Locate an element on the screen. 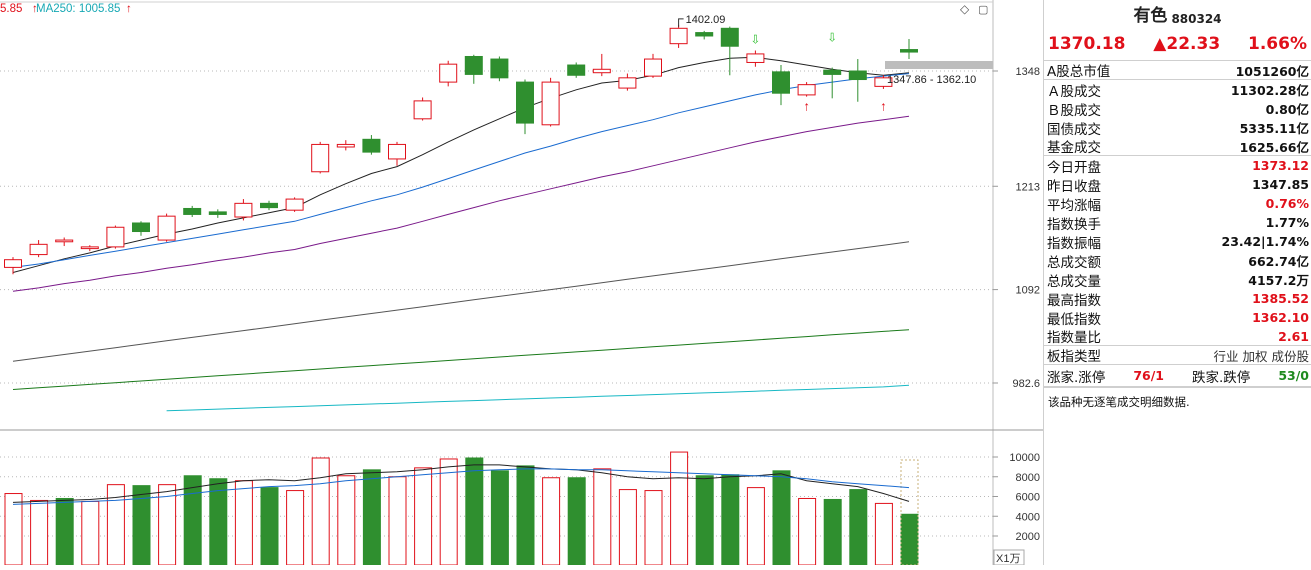 The height and width of the screenshot is (570, 1311). stat-row: 最高指数 1385.52 is located at coordinates (1177, 299).